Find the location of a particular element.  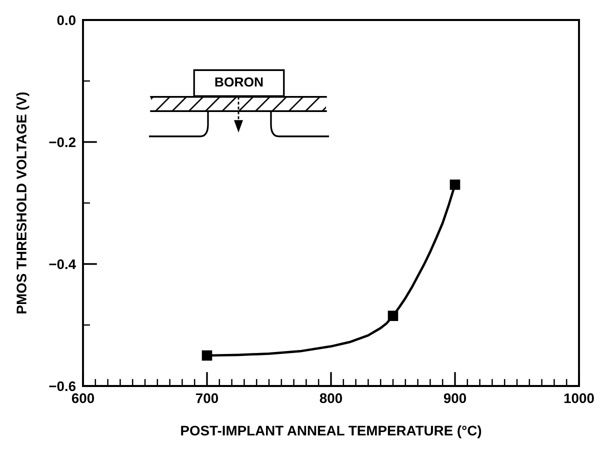

x-tick-label: 900 is located at coordinates (455, 398).